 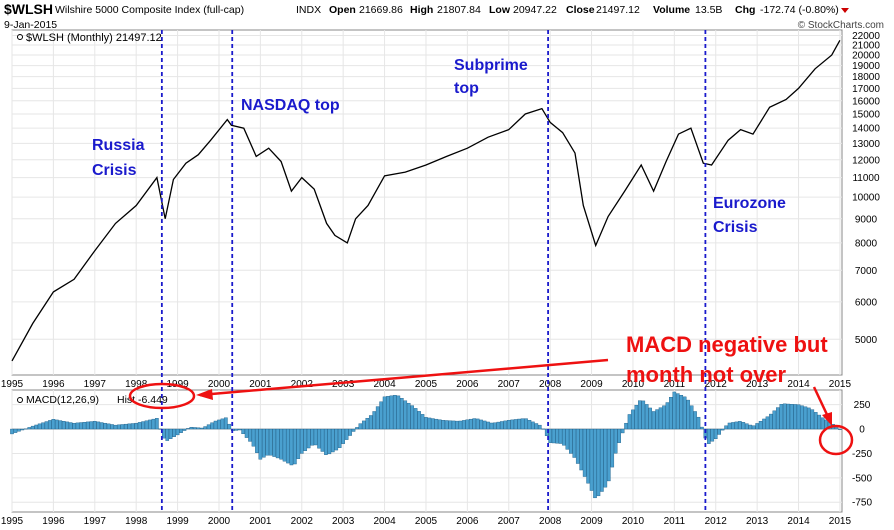 I want to click on macd-x-tick-label: 1998, so click(x=136, y=521).